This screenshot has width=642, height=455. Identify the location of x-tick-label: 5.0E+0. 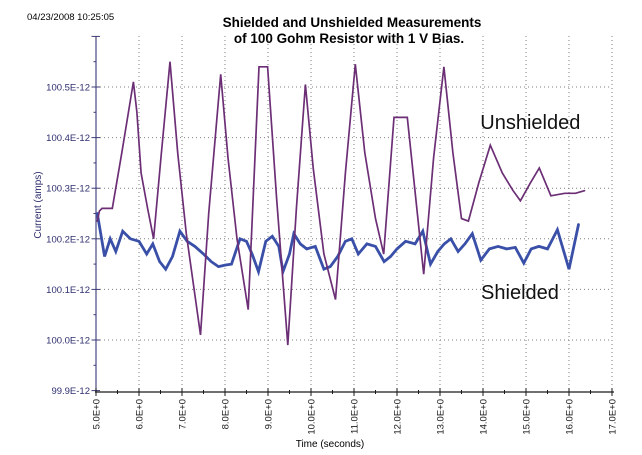
(97, 414).